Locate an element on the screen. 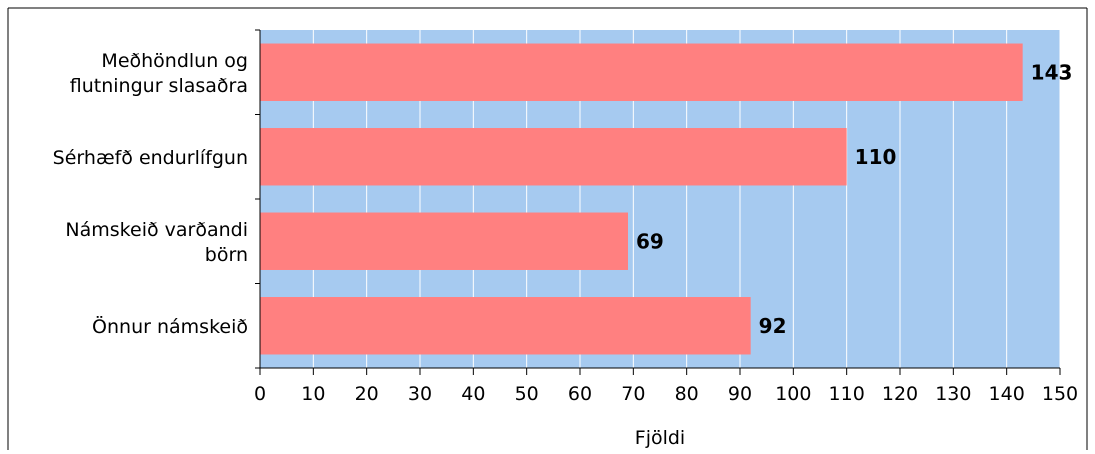 The image size is (1095, 454). x-tick-label: 60 is located at coordinates (580, 394).